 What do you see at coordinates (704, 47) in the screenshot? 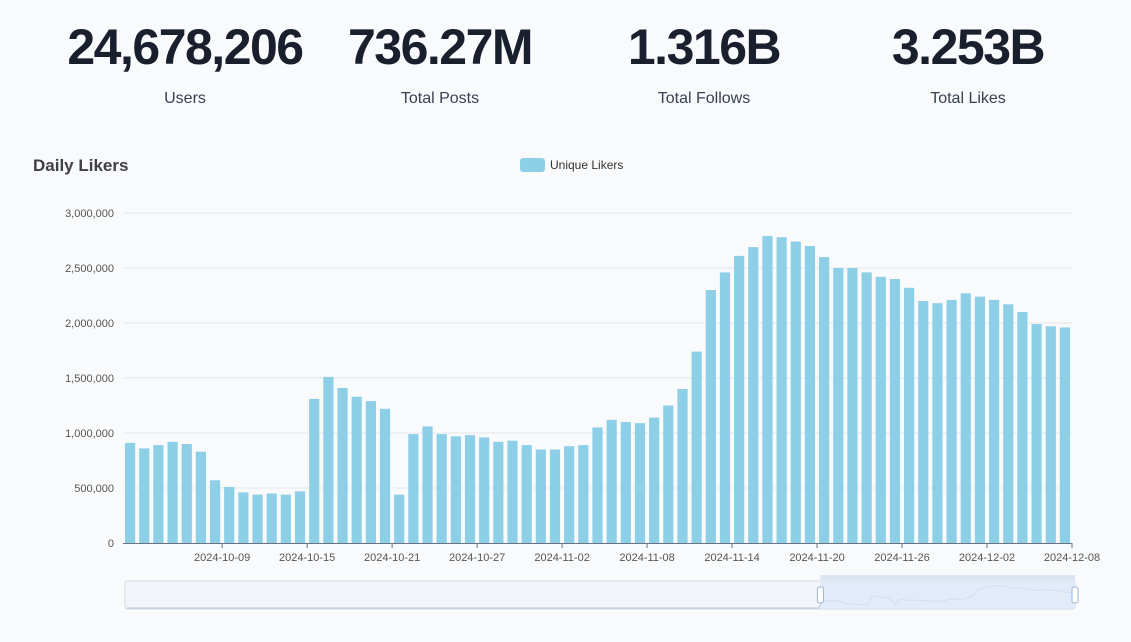
I see `stat-follows-value: 1.316B` at bounding box center [704, 47].